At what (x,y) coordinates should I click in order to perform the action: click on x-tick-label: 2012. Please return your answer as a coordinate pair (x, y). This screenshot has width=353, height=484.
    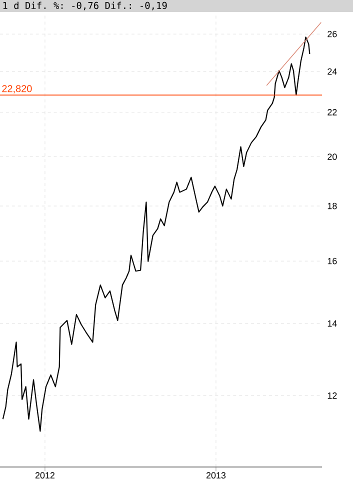
    Looking at the image, I should click on (44, 475).